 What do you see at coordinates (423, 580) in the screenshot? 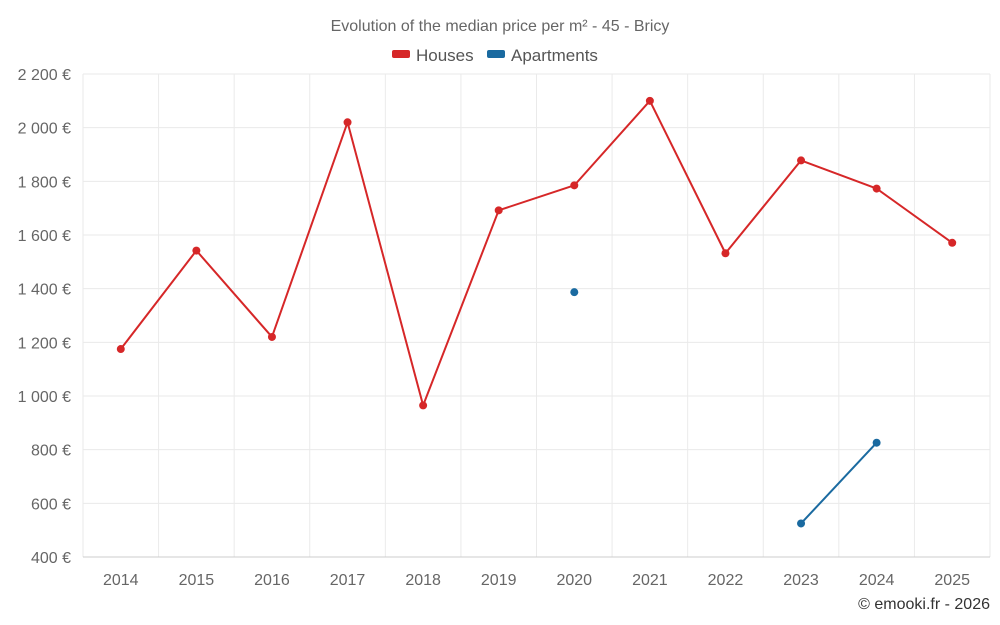
I see `x-tick-label: 2018` at bounding box center [423, 580].